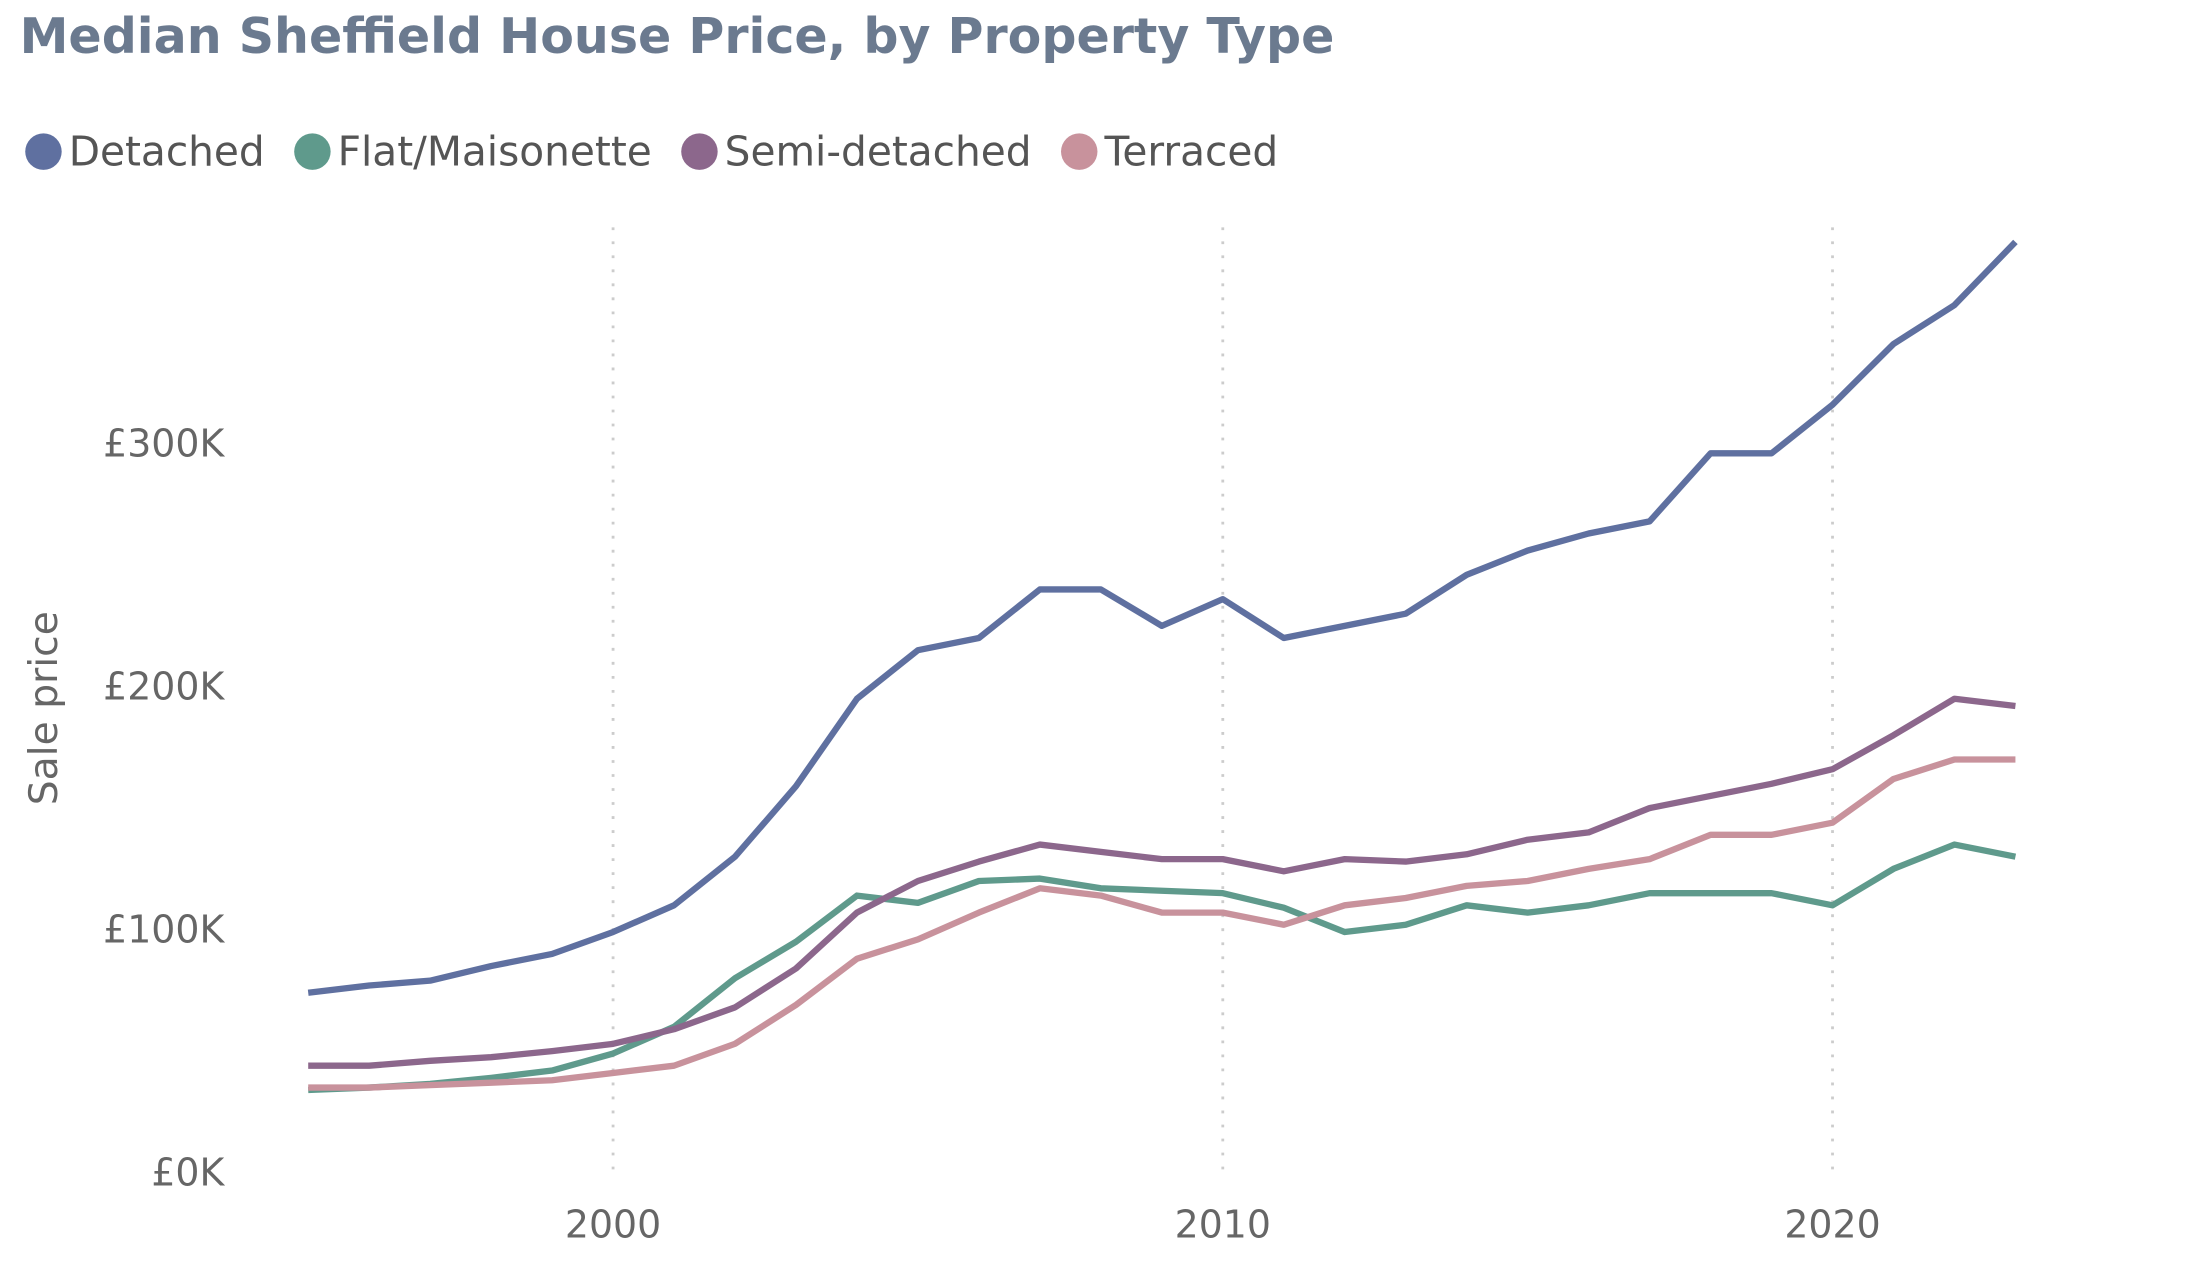 This screenshot has width=2187, height=1272. What do you see at coordinates (878, 151) in the screenshot?
I see `legend-label: Semi-detached` at bounding box center [878, 151].